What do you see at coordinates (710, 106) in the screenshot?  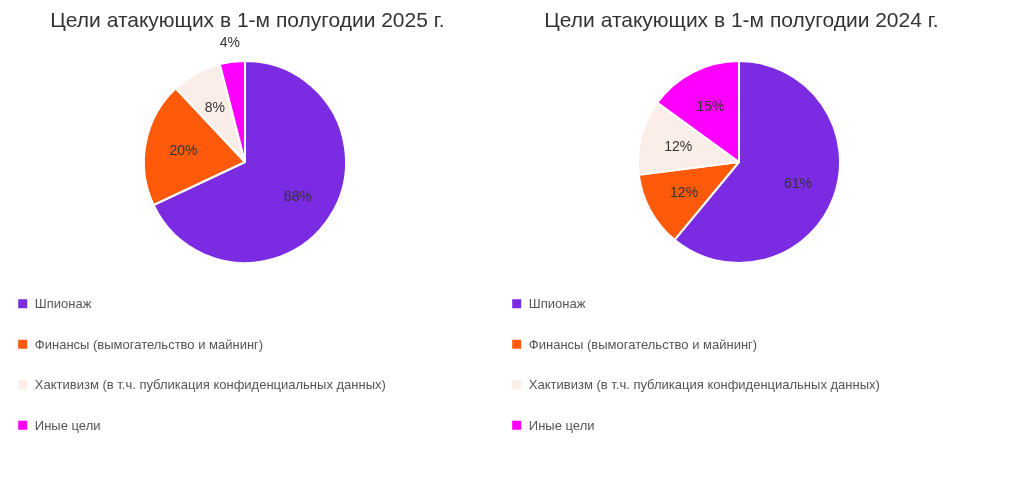 I see `data-label: 15%` at bounding box center [710, 106].